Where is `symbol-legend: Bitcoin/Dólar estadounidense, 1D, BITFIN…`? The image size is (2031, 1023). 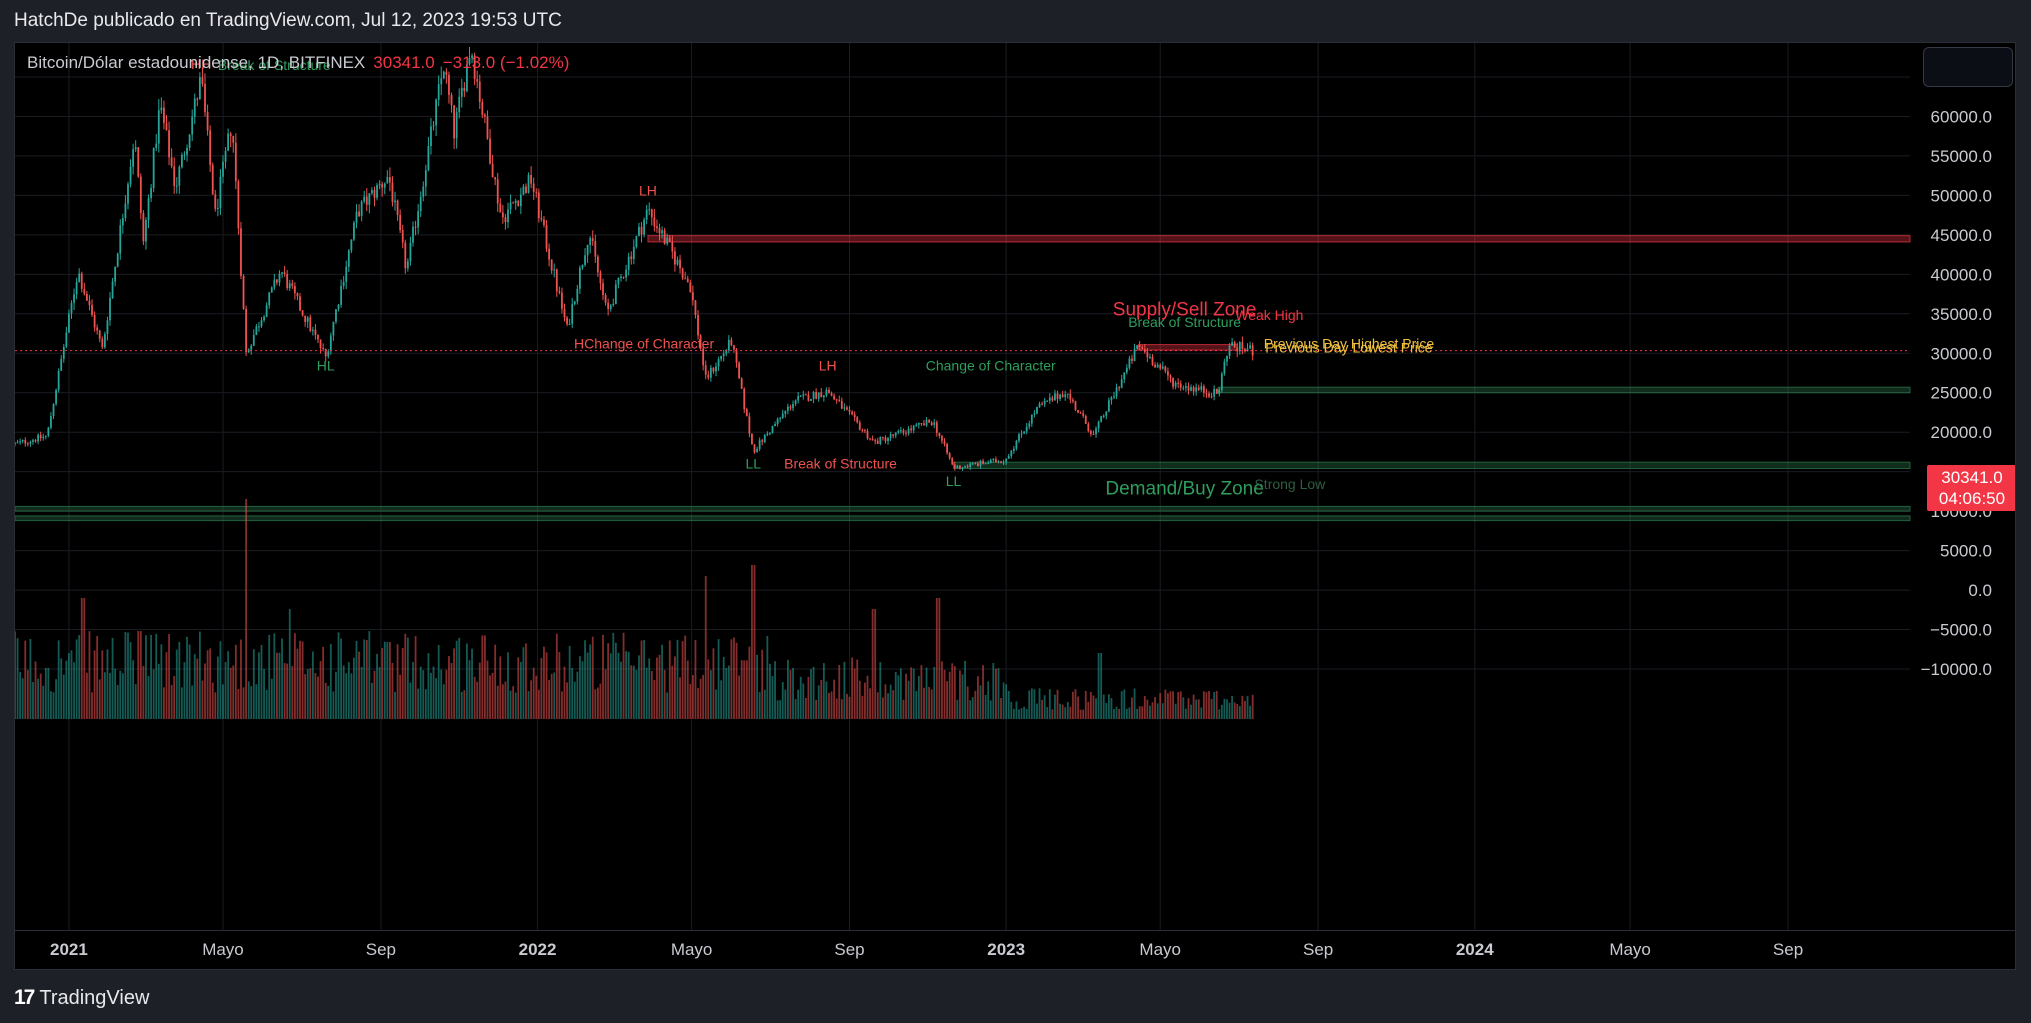
symbol-legend: Bitcoin/Dólar estadounidense, 1D, BITFIN… is located at coordinates (298, 63).